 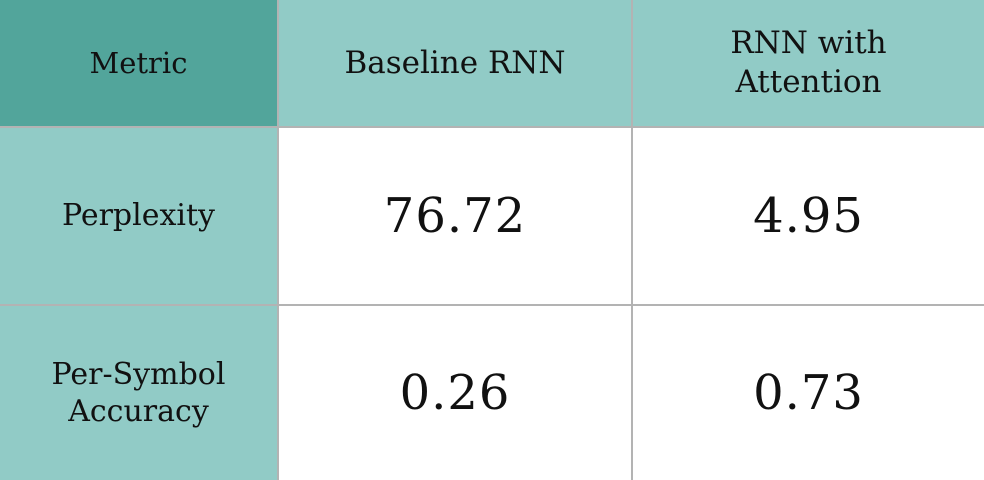 I want to click on table-cell-accuracy-attention: 0.73, so click(x=808, y=393).